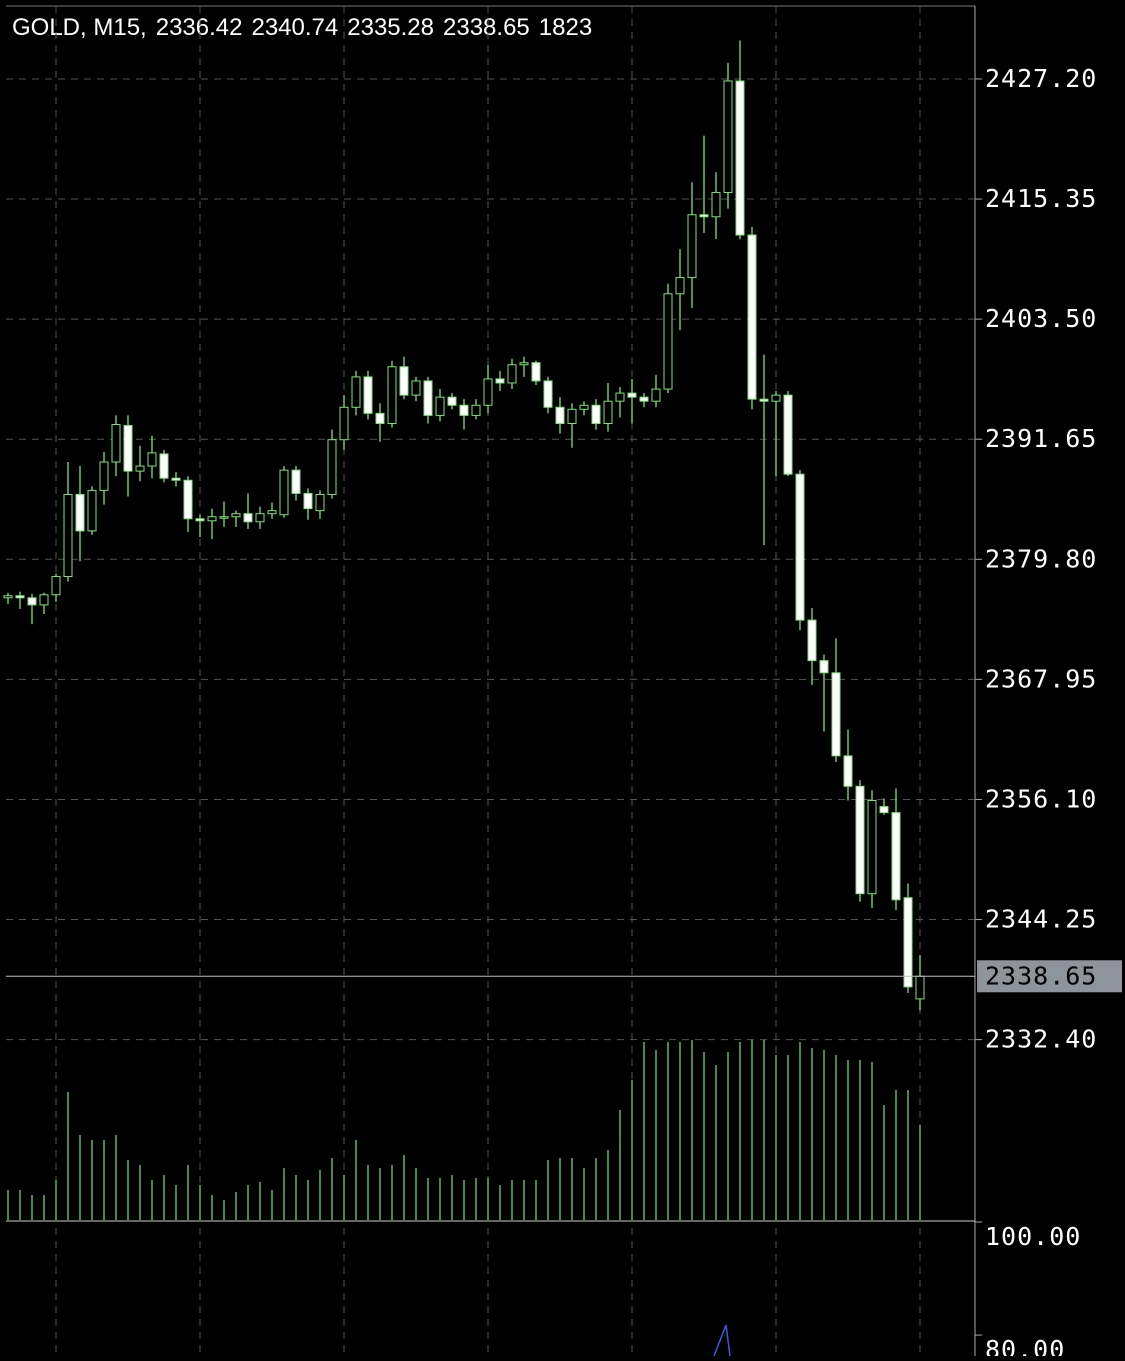  I want to click on y-tick-label: 2344.25, so click(1041, 919).